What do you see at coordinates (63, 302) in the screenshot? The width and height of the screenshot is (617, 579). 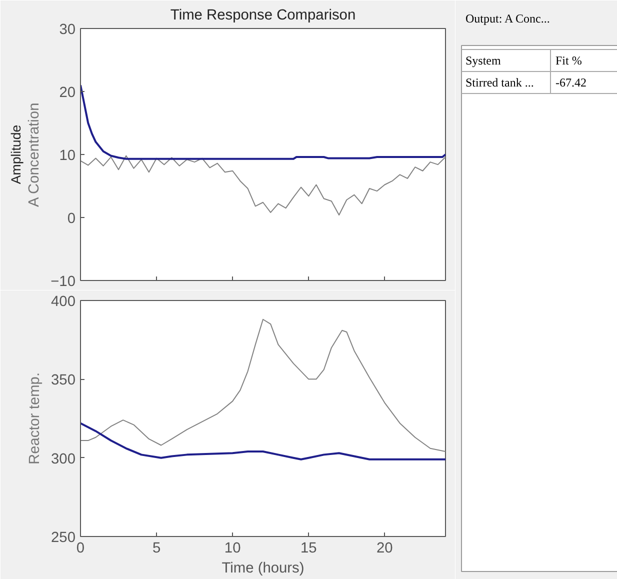 I see `y-tick-label: 400` at bounding box center [63, 302].